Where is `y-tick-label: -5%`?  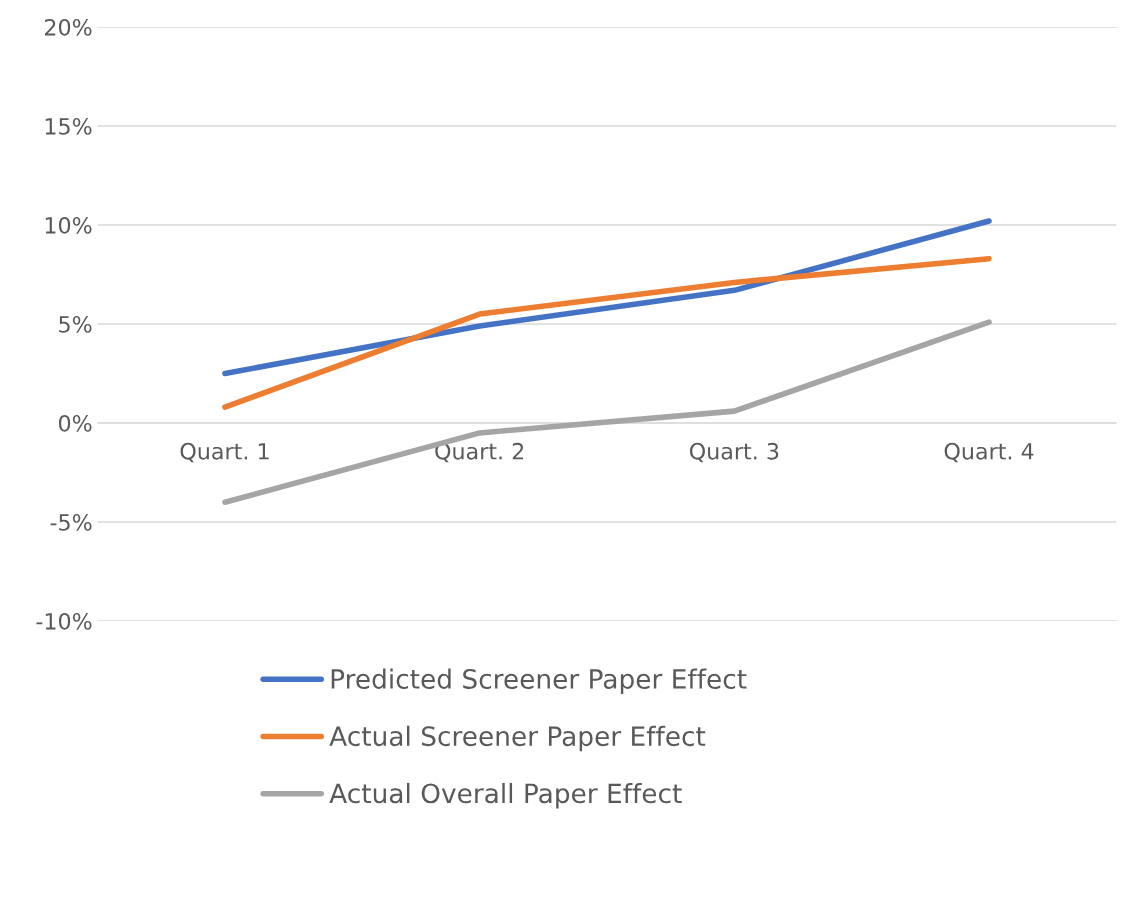
y-tick-label: -5% is located at coordinates (71, 522).